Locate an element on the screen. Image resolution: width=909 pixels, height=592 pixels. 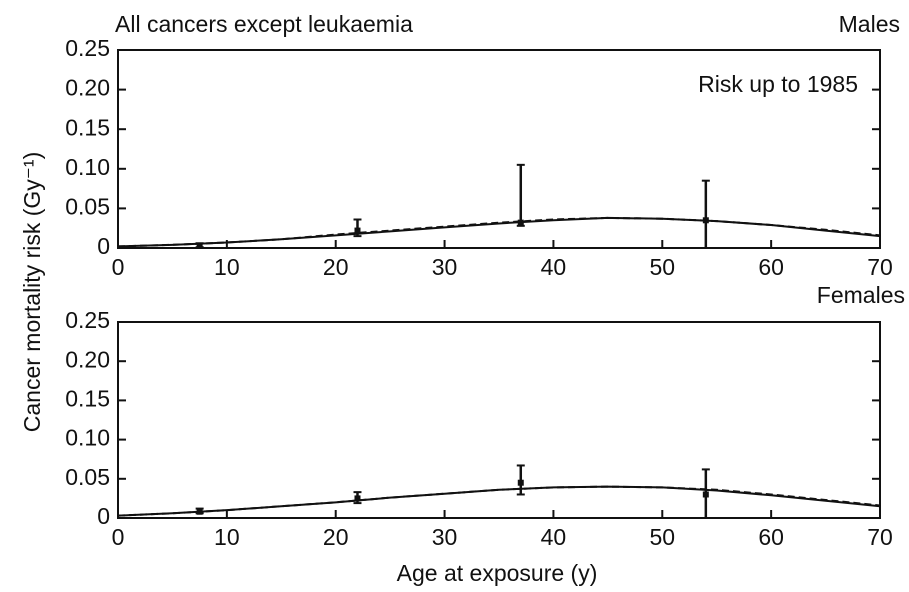
panel-label: Females is located at coordinates (861, 295).